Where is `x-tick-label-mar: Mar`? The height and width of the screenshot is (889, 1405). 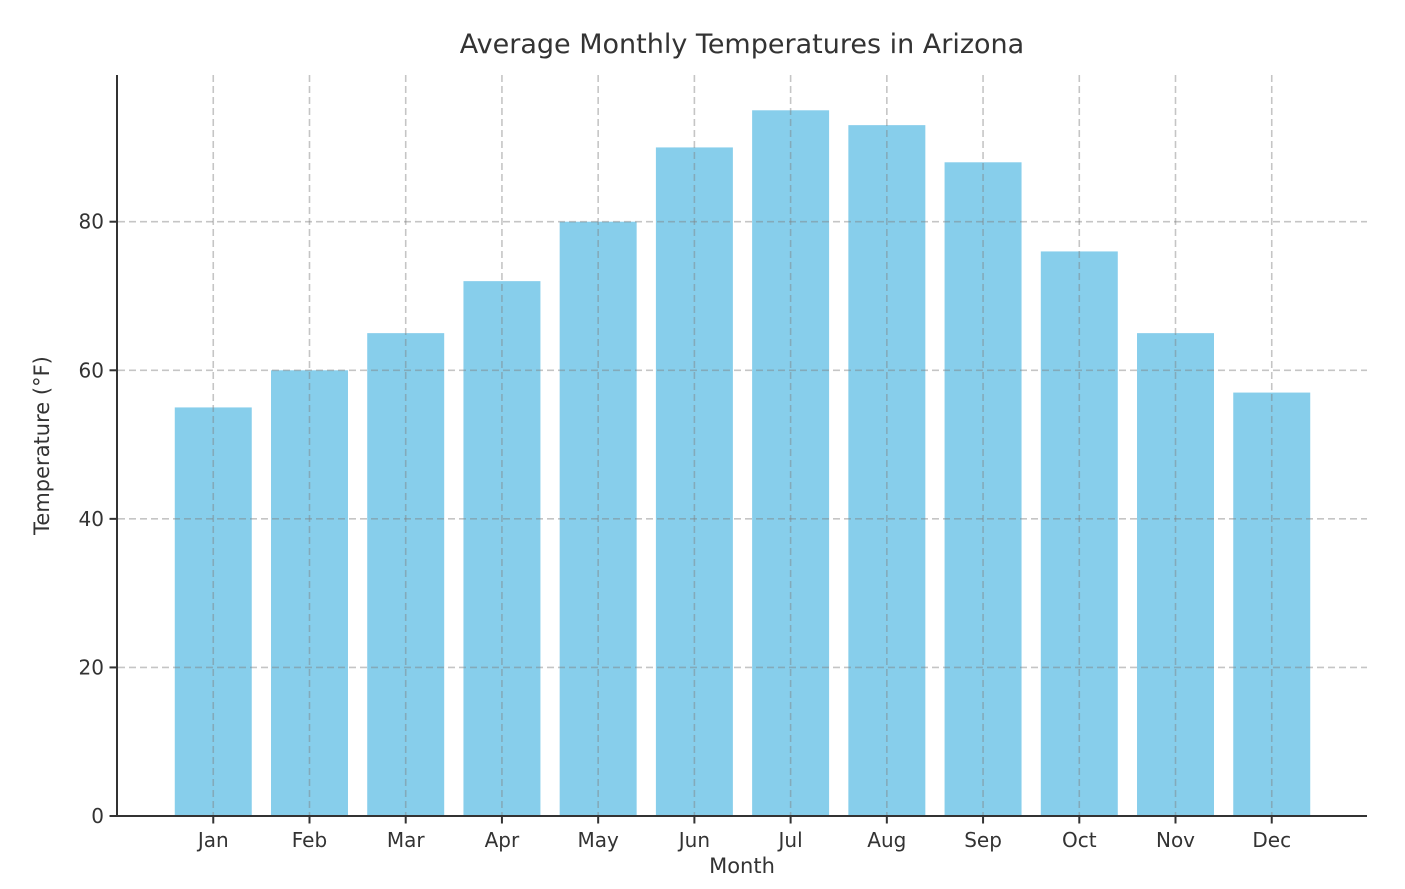 x-tick-label-mar: Mar is located at coordinates (406, 840).